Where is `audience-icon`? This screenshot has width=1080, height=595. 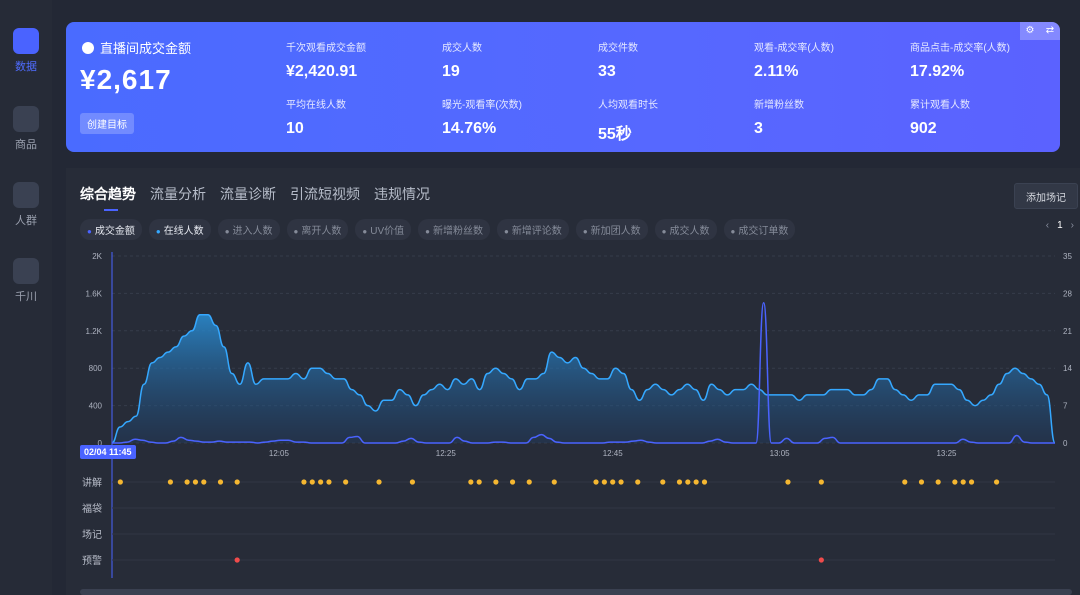 audience-icon is located at coordinates (26, 195).